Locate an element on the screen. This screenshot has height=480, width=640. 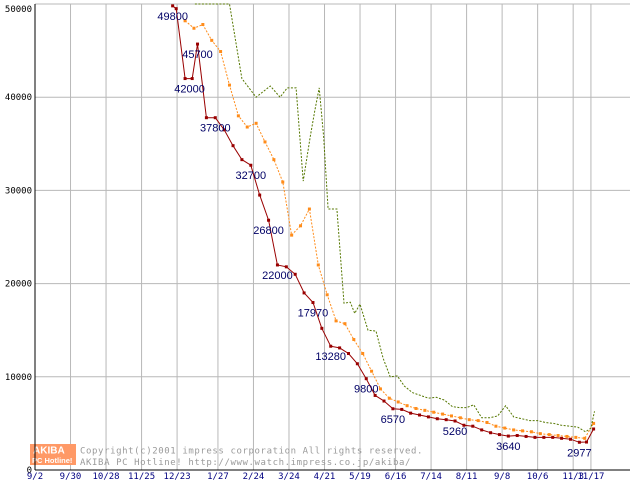
x-tick-label: 3/24 is located at coordinates (289, 476).